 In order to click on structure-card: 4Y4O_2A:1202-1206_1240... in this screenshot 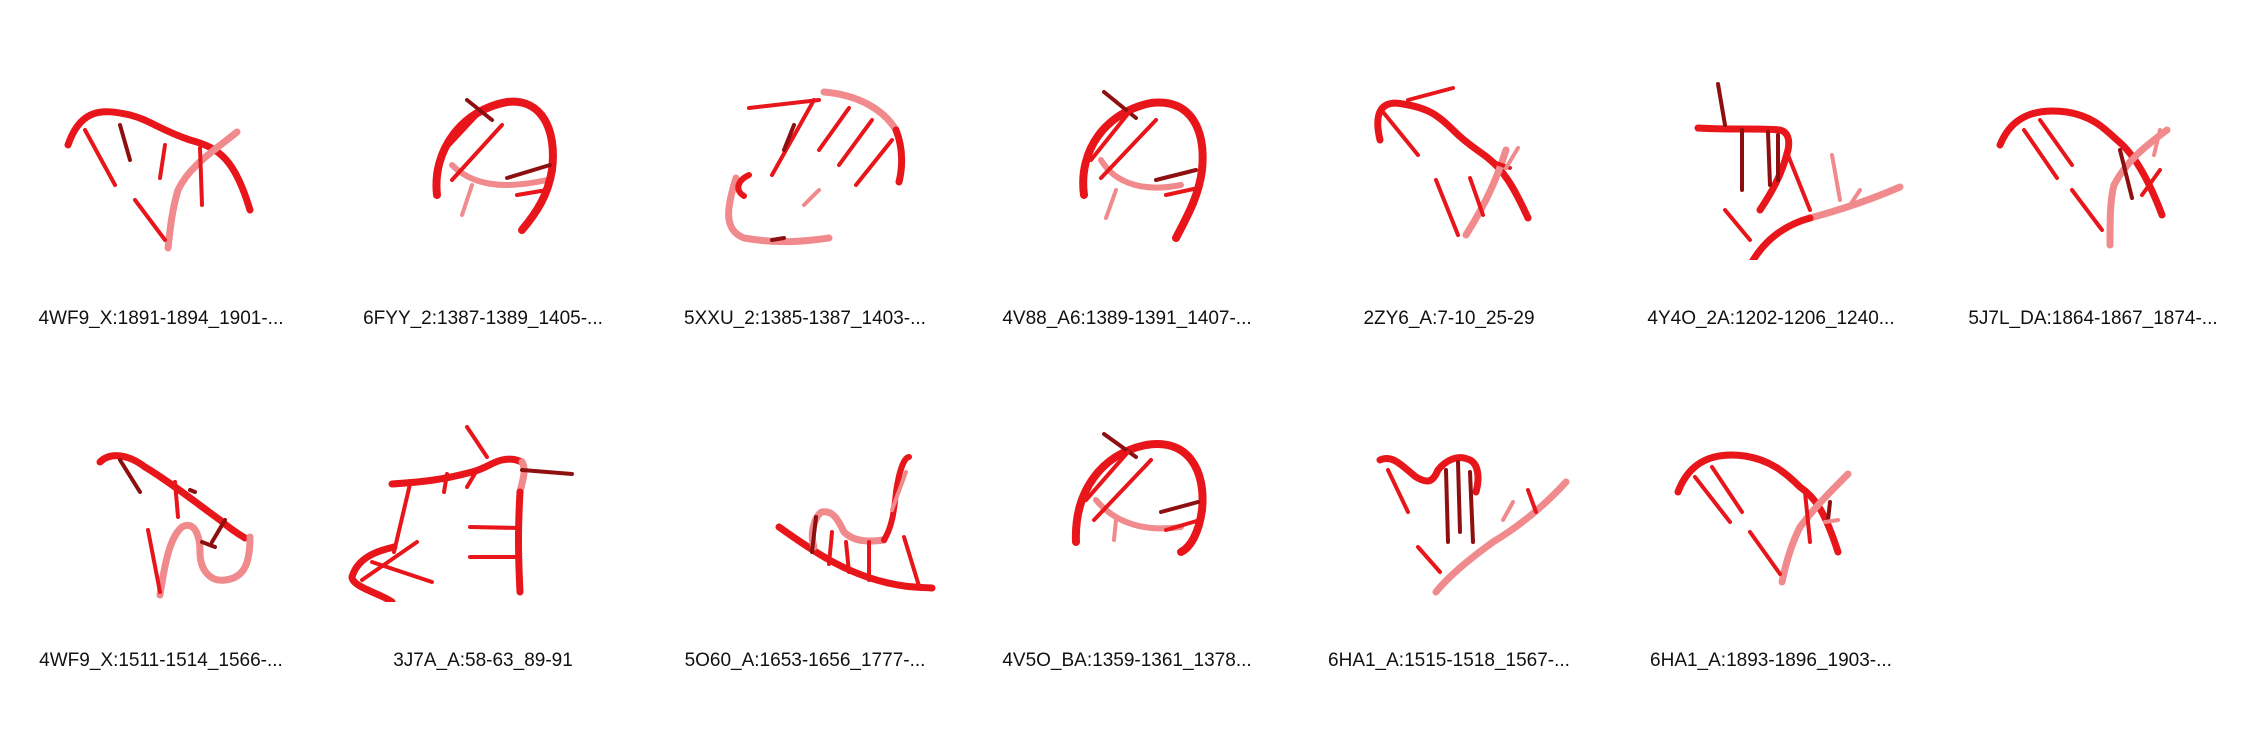, I will do `click(1771, 164)`.